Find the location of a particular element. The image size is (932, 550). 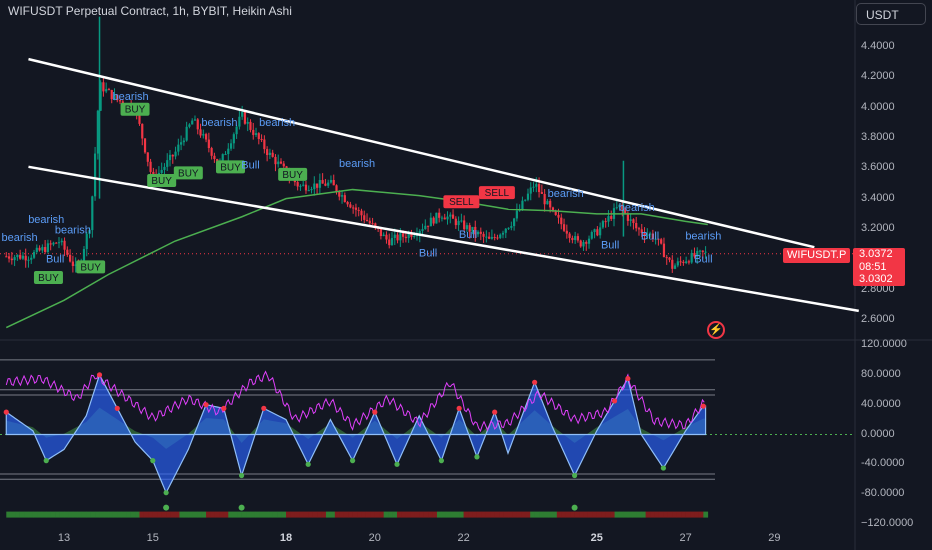

lightning-icon: ⚡ is located at coordinates (716, 330).